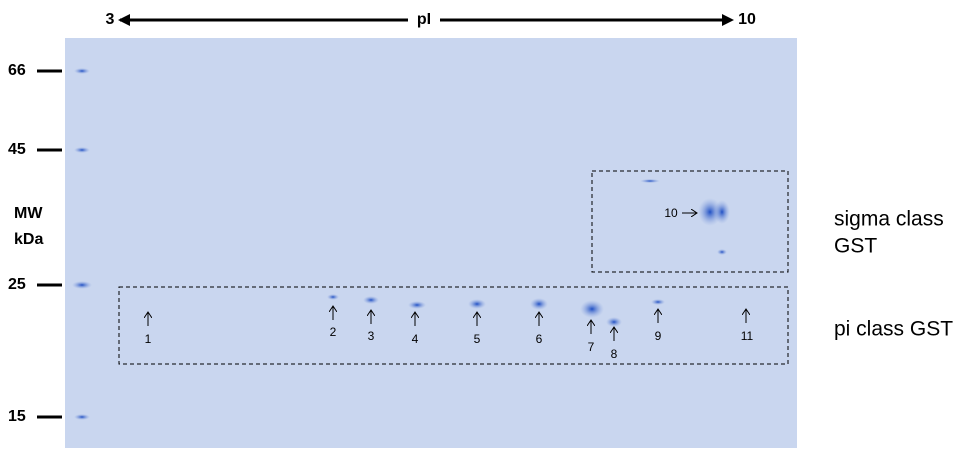 This screenshot has width=970, height=453. I want to click on pi-box, so click(453, 325).